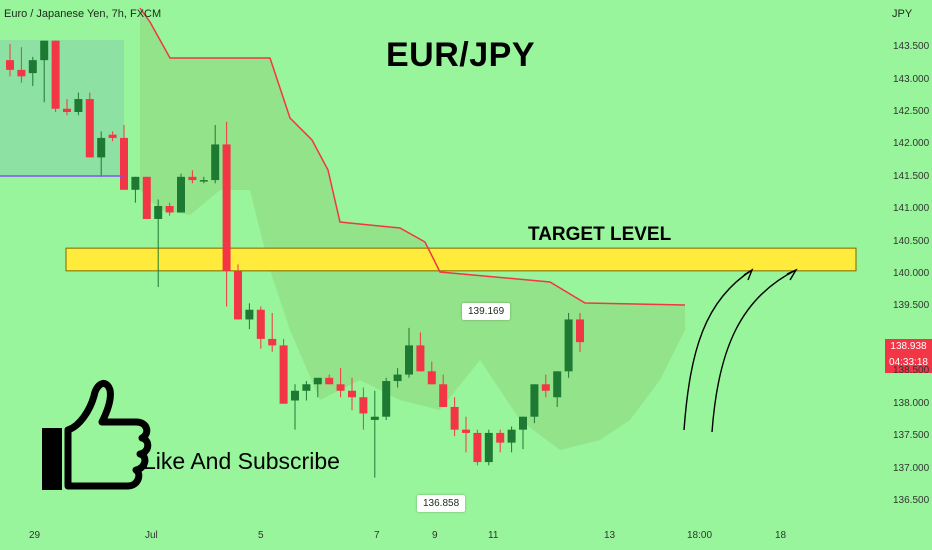  I want to click on price-tick: 142.000, so click(911, 144).